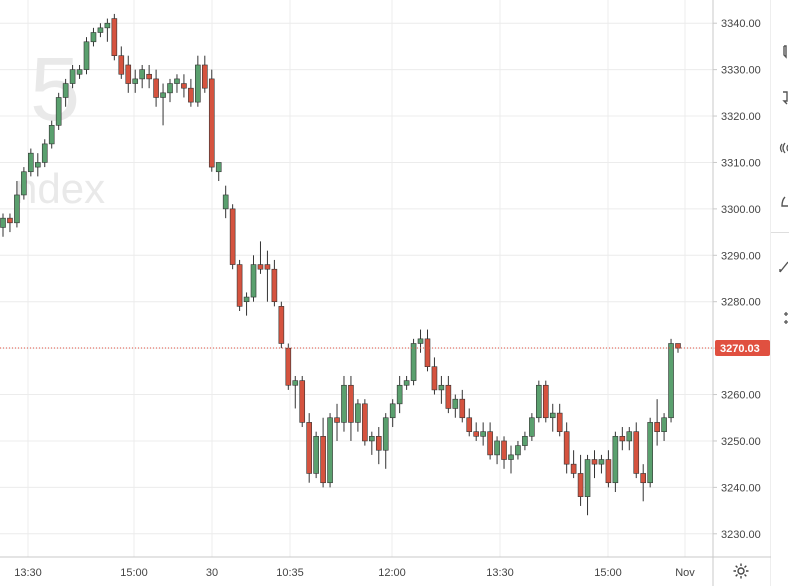 This screenshot has height=586, width=789. What do you see at coordinates (781, 318) in the screenshot?
I see `expand-icon` at bounding box center [781, 318].